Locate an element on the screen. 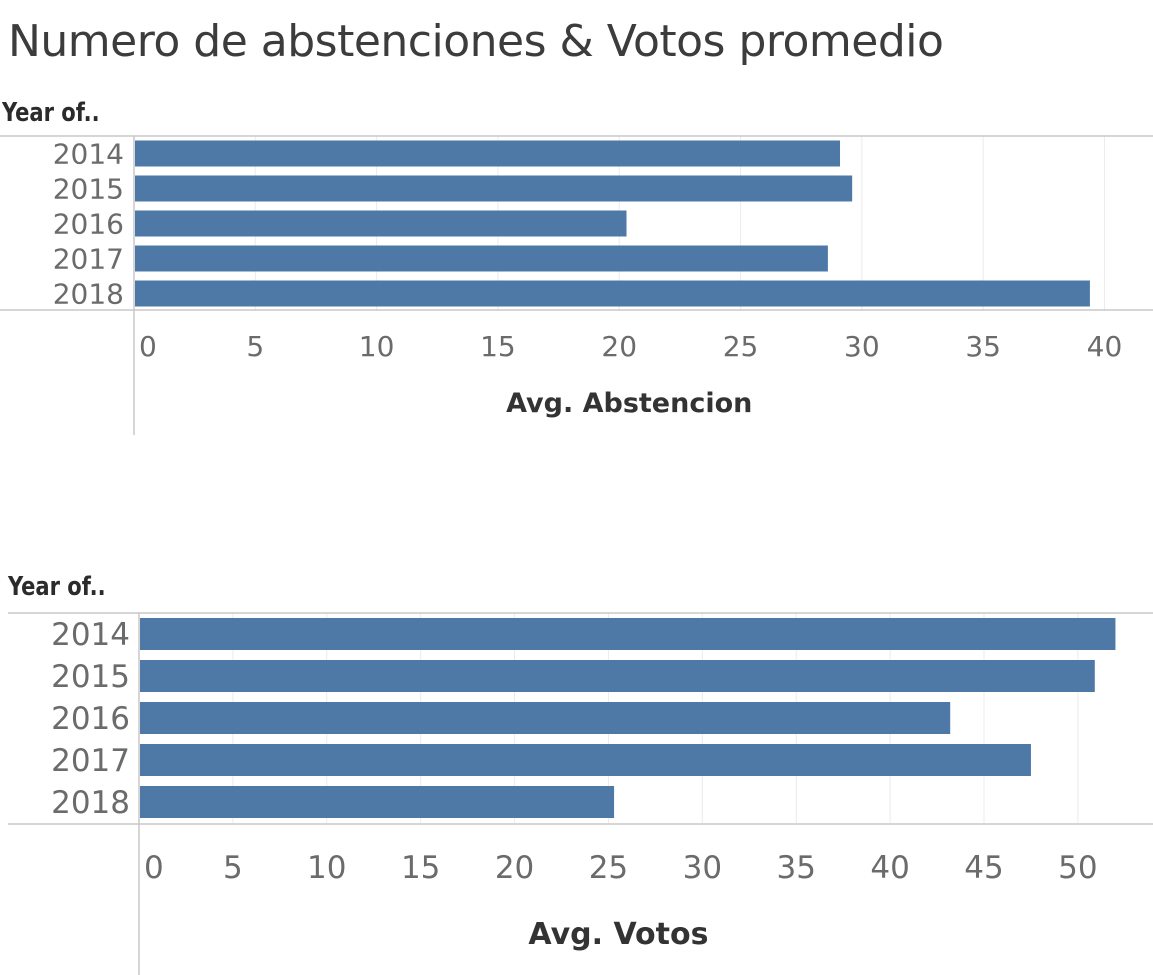 The height and width of the screenshot is (975, 1153). row-header-abstencion: Year of.. is located at coordinates (51, 113).